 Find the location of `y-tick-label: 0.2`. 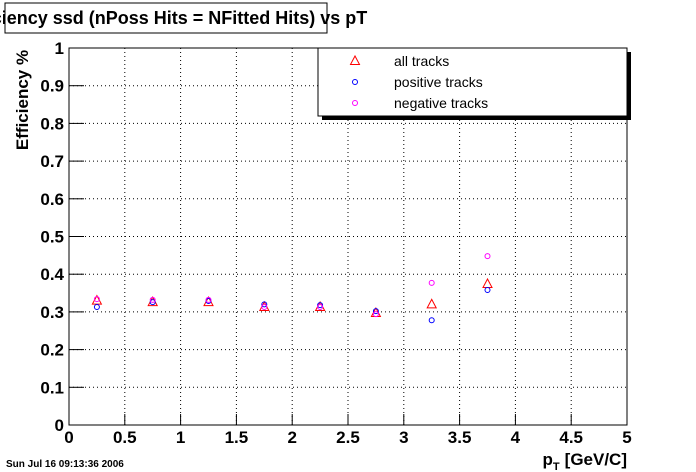

y-tick-label: 0.2 is located at coordinates (52, 350).